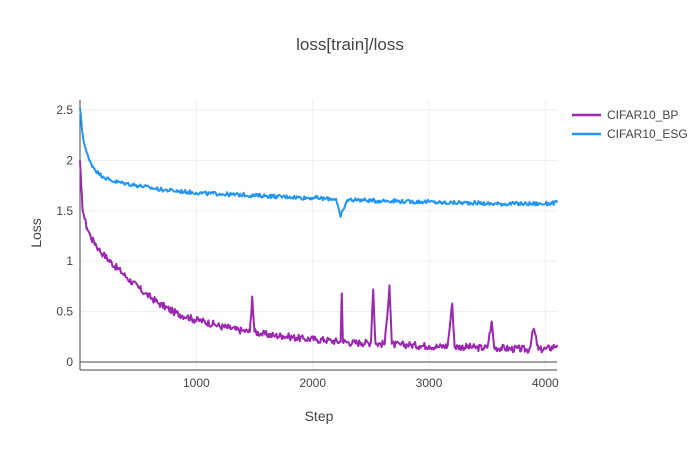 This screenshot has height=455, width=700. What do you see at coordinates (319, 416) in the screenshot?
I see `x-axis-title: Step` at bounding box center [319, 416].